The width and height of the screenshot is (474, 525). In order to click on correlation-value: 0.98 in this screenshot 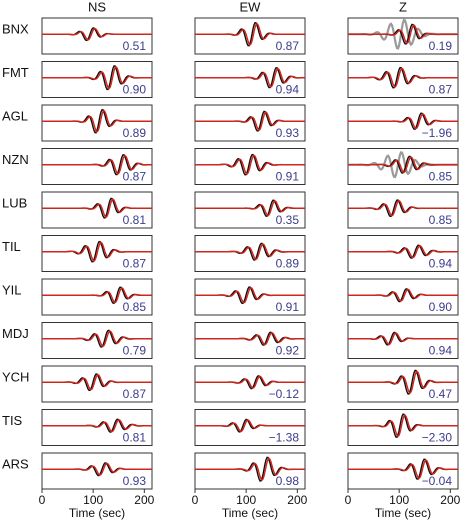, I will do `click(288, 481)`.